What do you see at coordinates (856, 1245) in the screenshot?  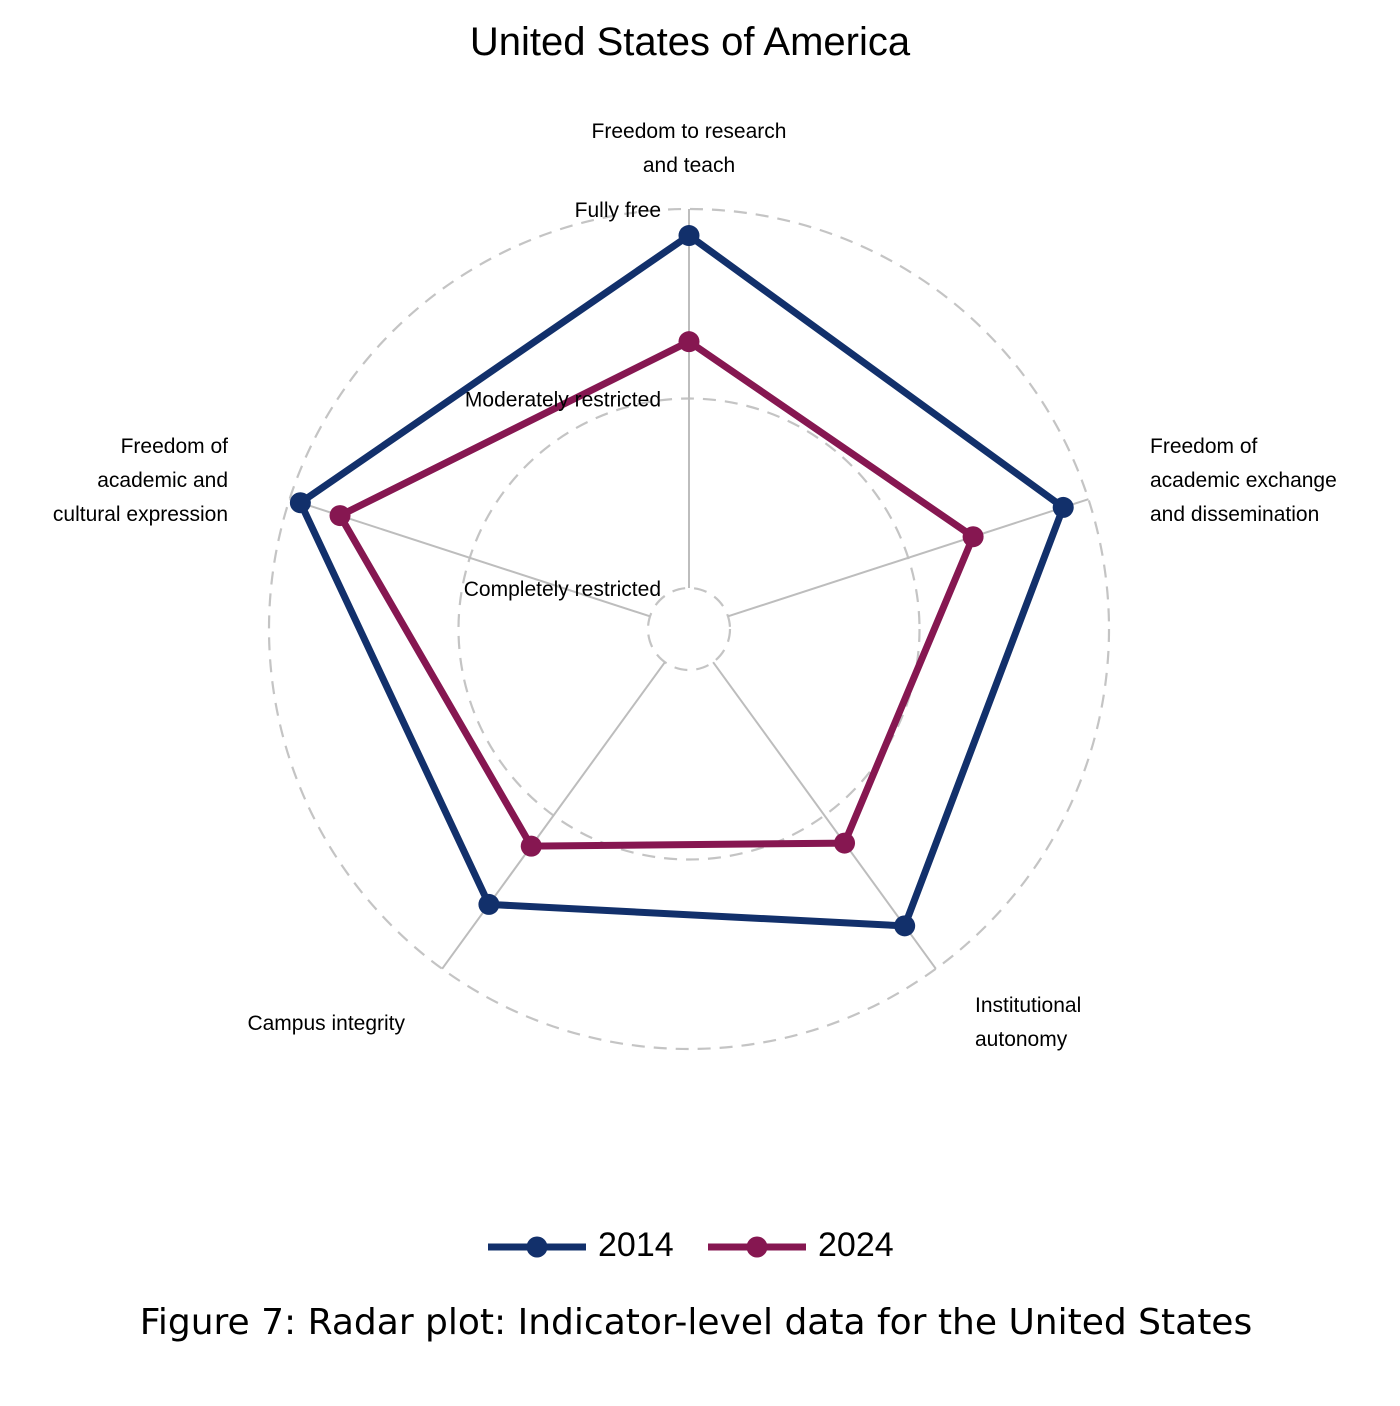 I see `legend-label-2024: 2024` at bounding box center [856, 1245].